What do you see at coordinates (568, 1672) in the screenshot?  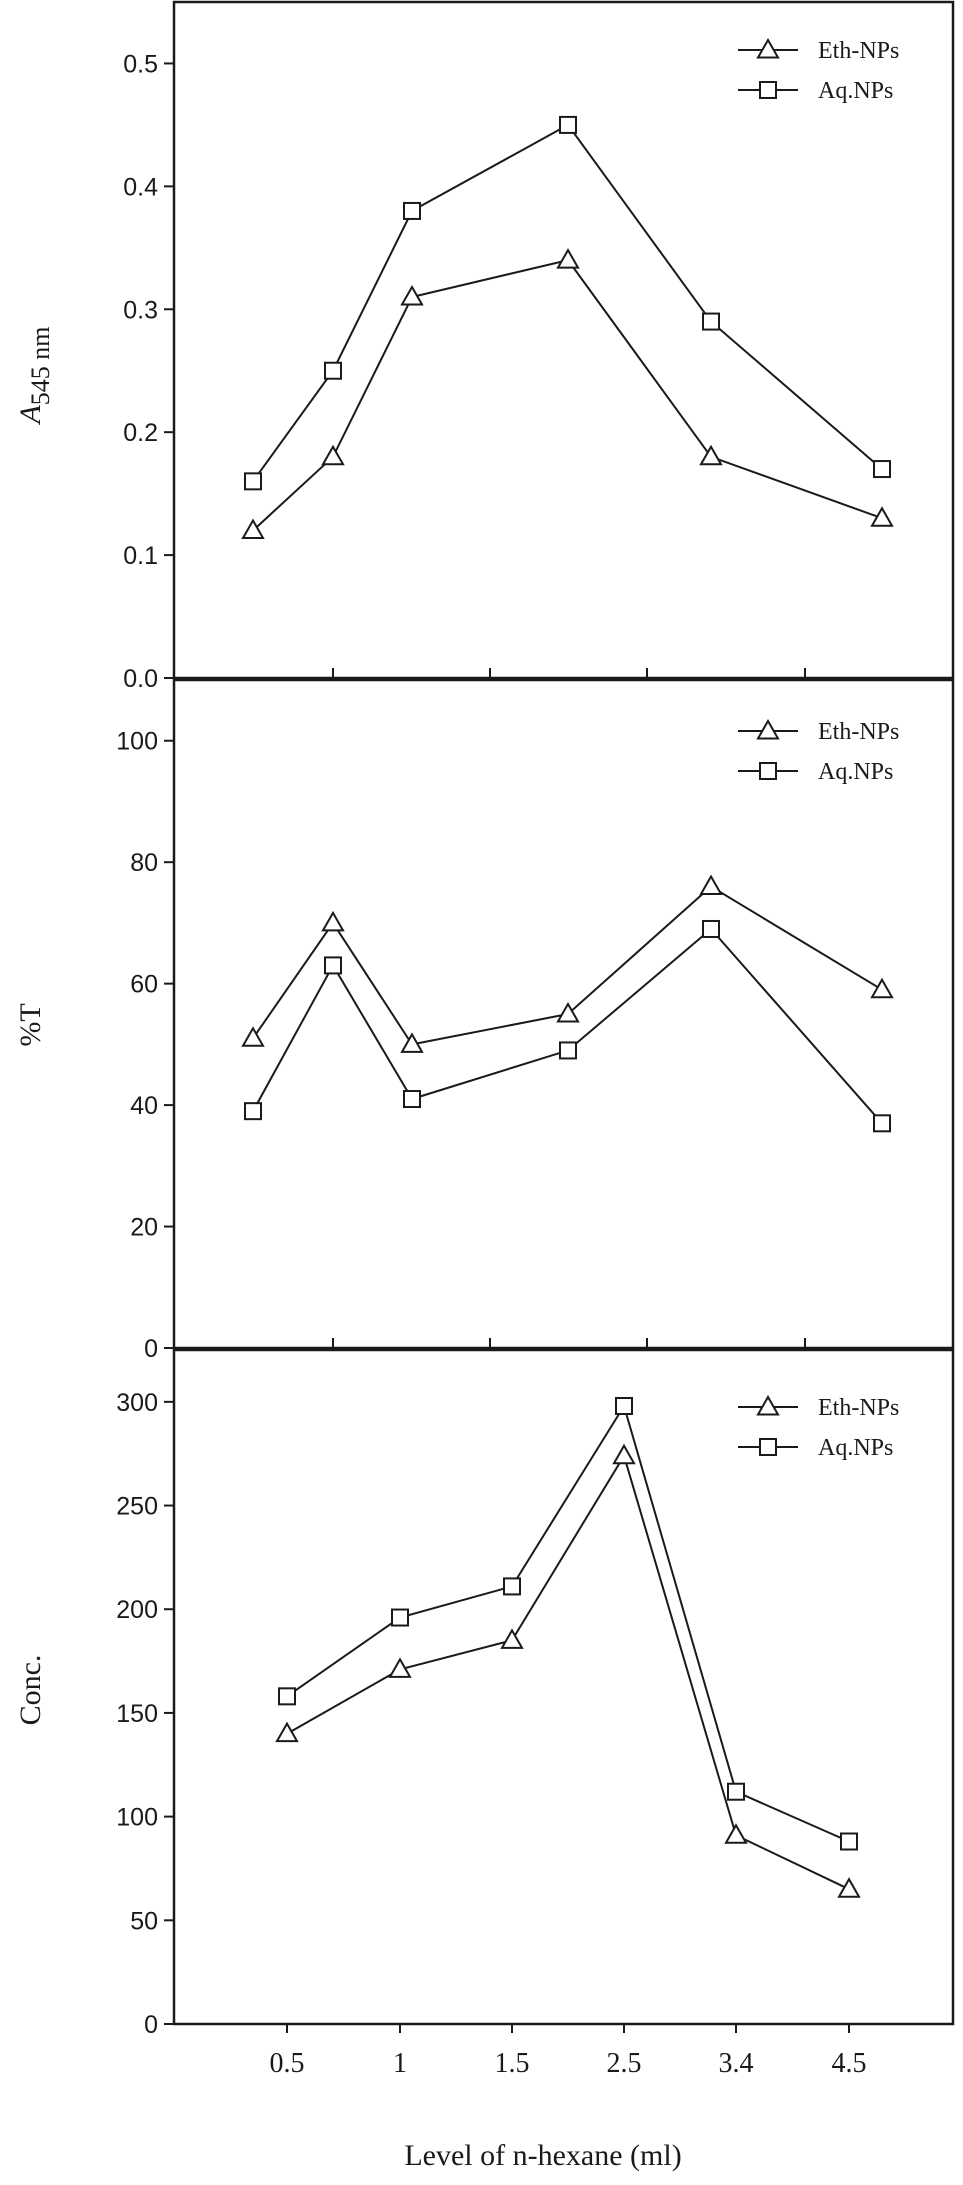 I see `panel-3-series-line-eth` at bounding box center [568, 1672].